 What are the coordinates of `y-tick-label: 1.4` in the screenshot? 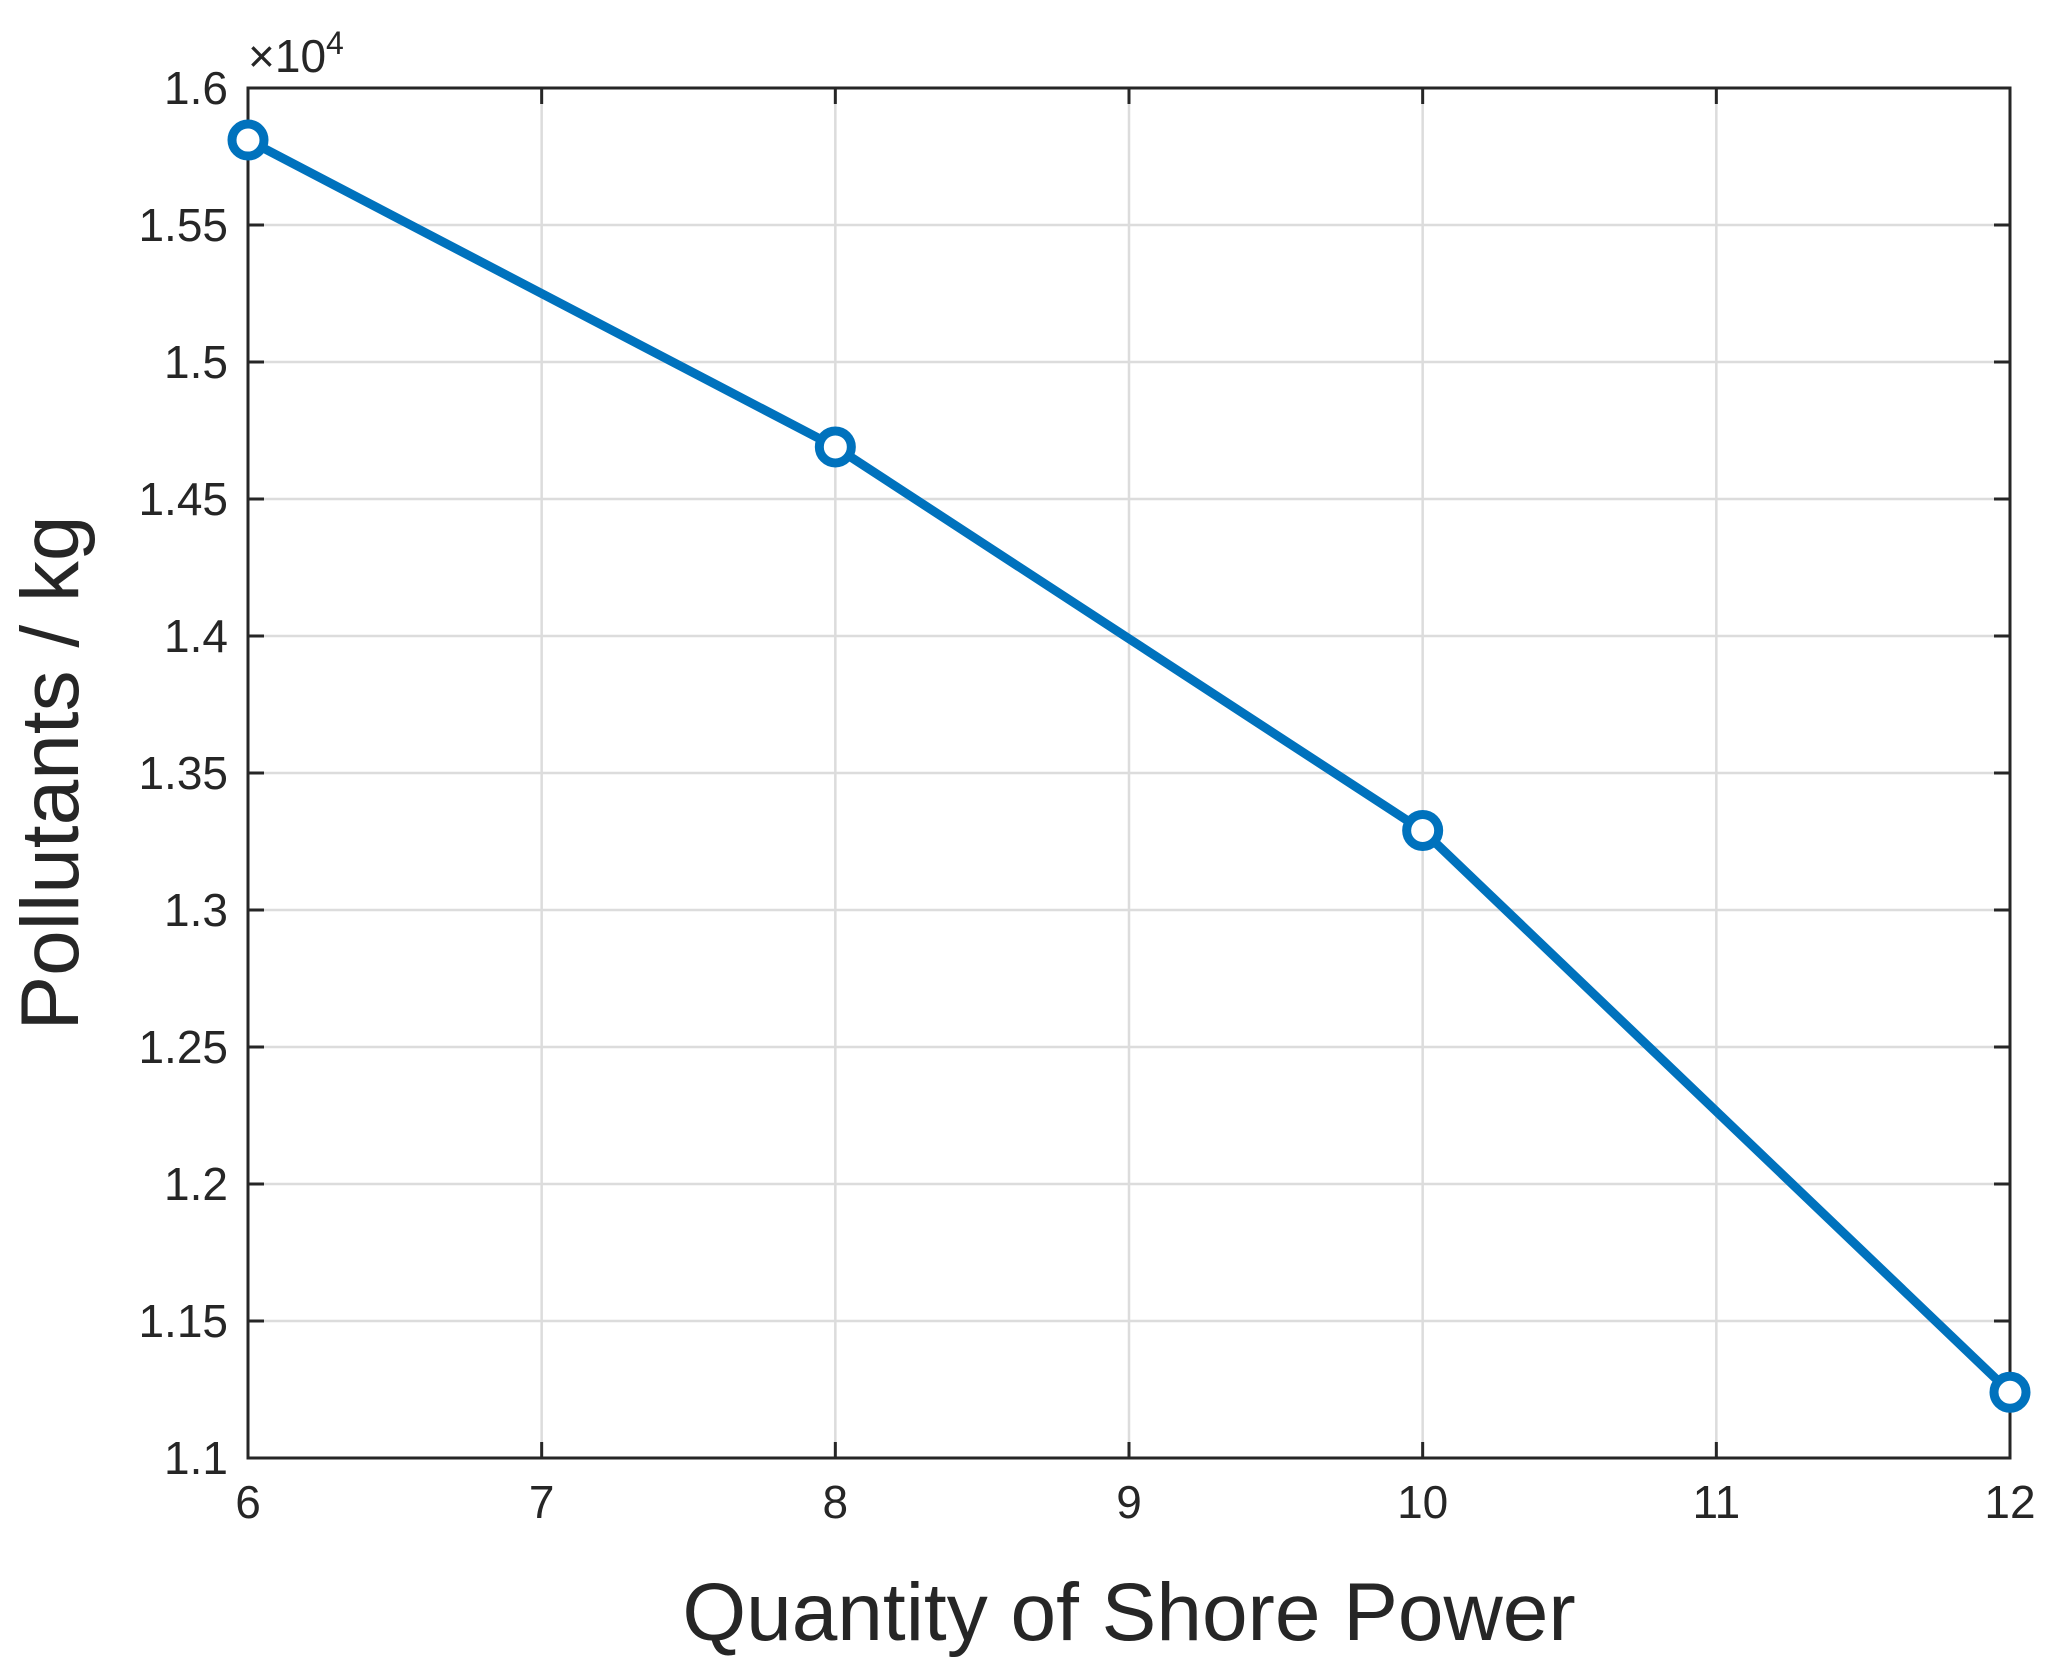 It's located at (196, 636).